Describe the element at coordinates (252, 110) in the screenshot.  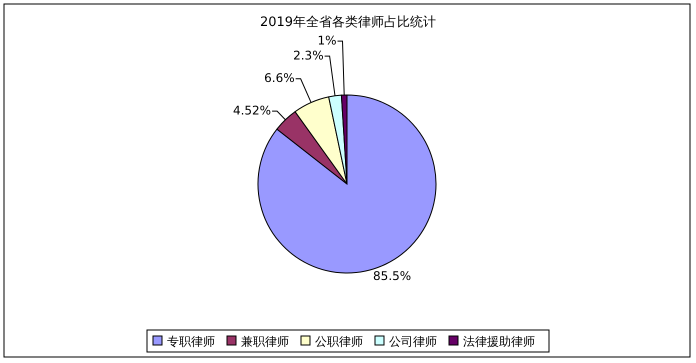
I see `data-label: 4.52%` at that location.